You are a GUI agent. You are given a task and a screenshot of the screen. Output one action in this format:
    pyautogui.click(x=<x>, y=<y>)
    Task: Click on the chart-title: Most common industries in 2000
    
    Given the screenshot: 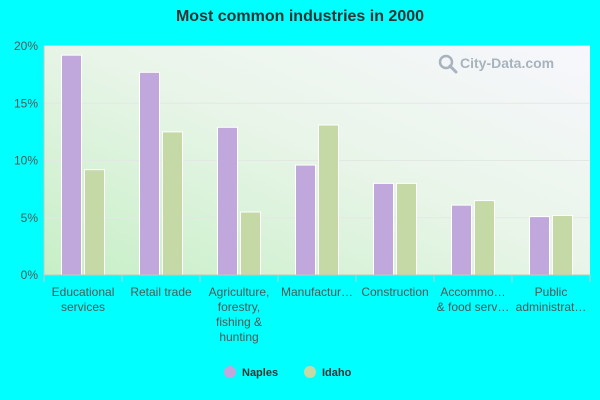 What is the action you would take?
    pyautogui.click(x=300, y=16)
    